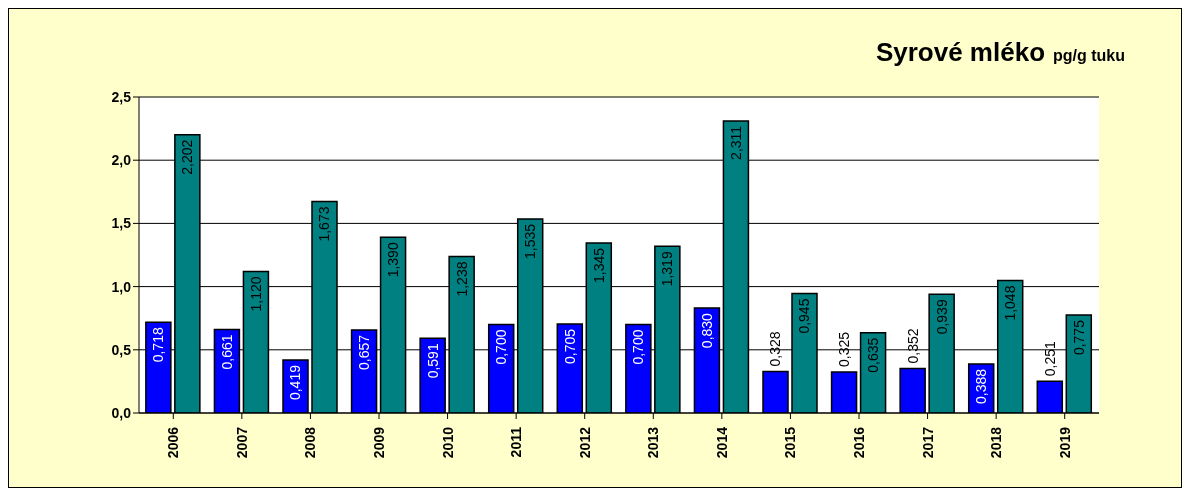  What do you see at coordinates (461, 279) in the screenshot?
I see `data-label: 1,238` at bounding box center [461, 279].